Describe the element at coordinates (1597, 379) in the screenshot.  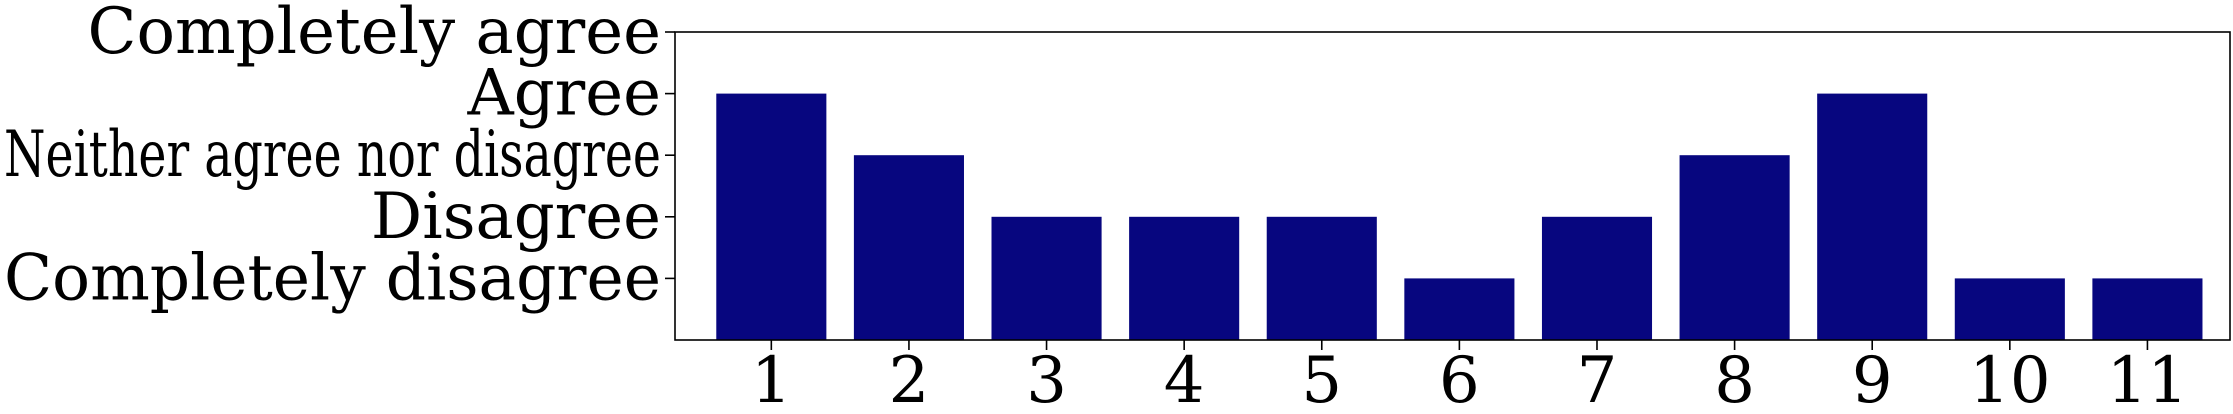
I see `x-tick-label: 7` at that location.